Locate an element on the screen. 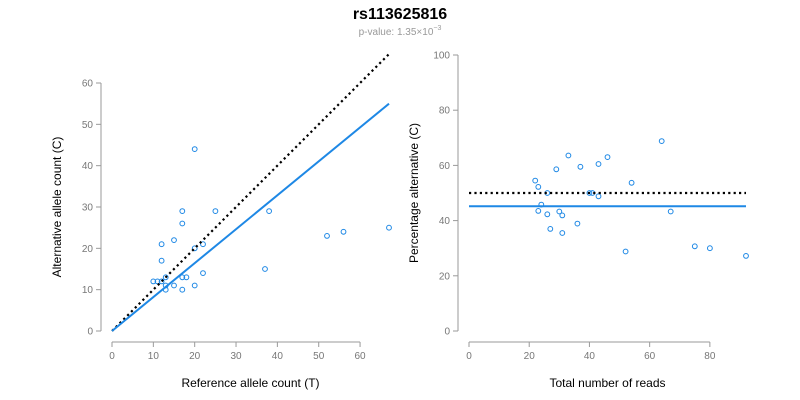 The width and height of the screenshot is (800, 400). right-x-tick-label-0: 0 is located at coordinates (469, 356).